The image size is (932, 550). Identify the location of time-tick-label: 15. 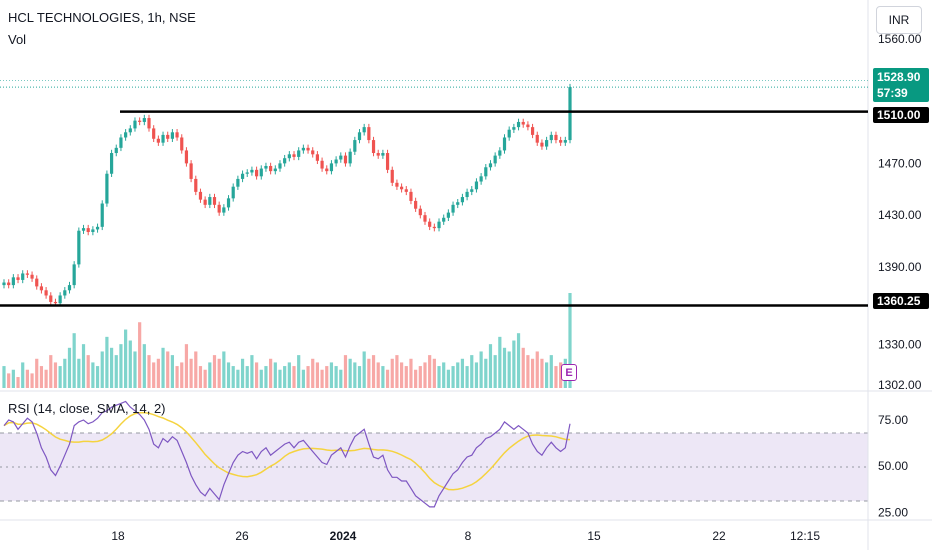
(594, 536).